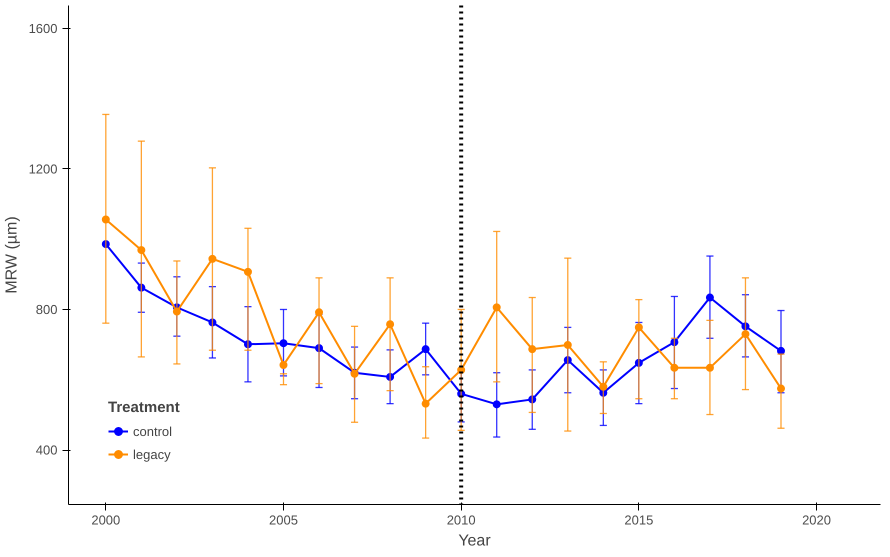 The height and width of the screenshot is (557, 890). Describe the element at coordinates (152, 431) in the screenshot. I see `legend-label: control` at that location.